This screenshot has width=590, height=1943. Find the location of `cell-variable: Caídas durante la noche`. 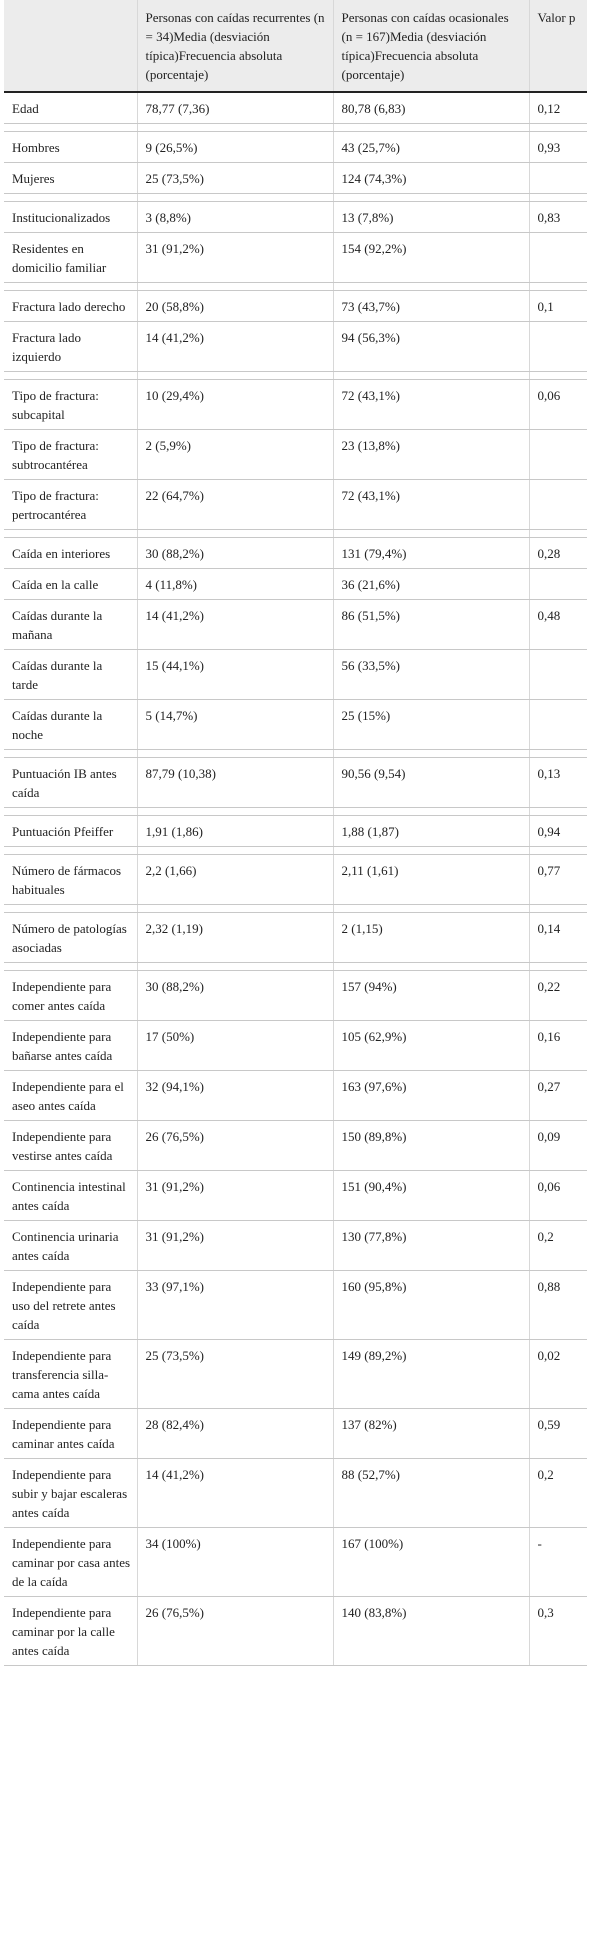

cell-variable: Caídas durante la noche is located at coordinates (70, 724).